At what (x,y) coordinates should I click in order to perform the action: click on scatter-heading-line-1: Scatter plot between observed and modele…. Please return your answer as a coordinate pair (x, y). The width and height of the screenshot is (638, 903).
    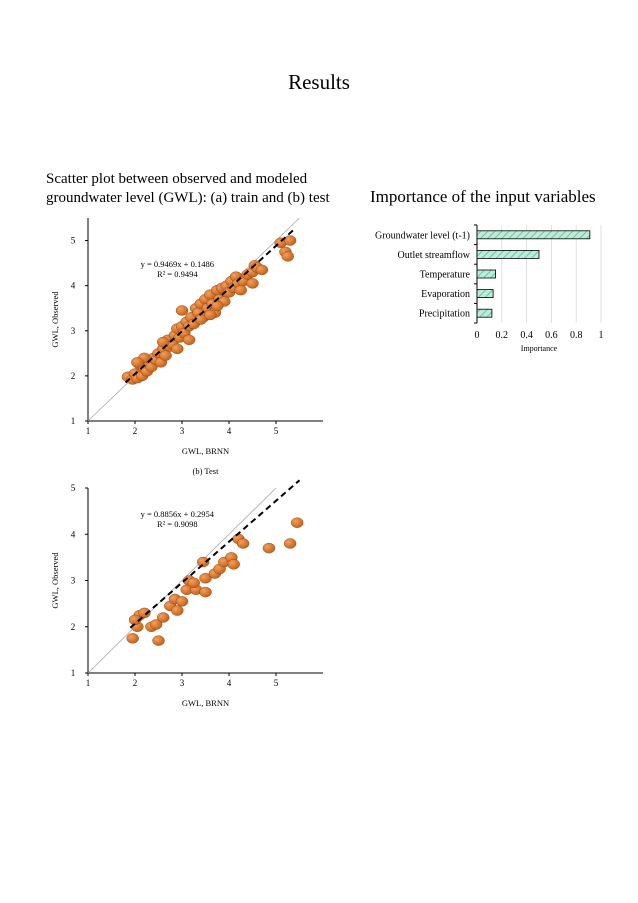
    Looking at the image, I should click on (177, 179).